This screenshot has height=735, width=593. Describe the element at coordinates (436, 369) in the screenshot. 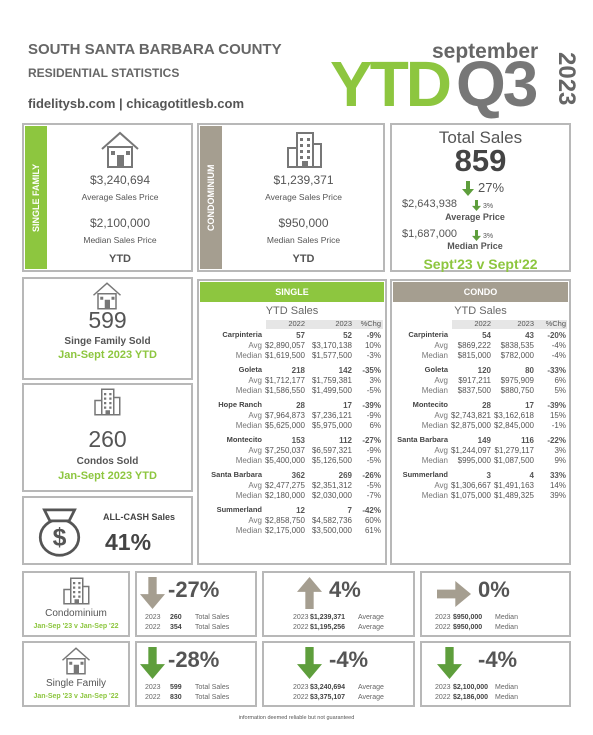

I see `area-name: Goleta` at that location.